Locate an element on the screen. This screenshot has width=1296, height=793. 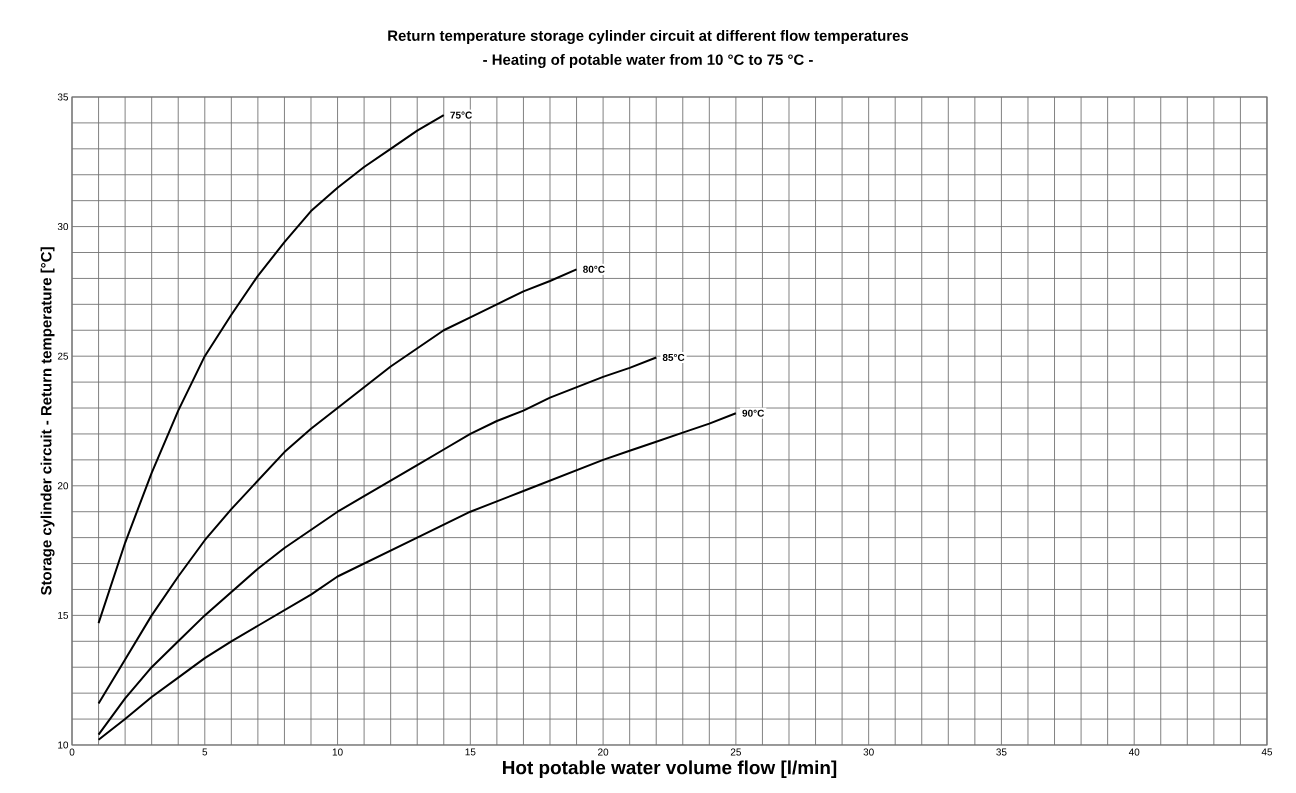
chart-subtitle: - Heating of potable water from 10 °C to 75 °C - is located at coordinates (648, 60).